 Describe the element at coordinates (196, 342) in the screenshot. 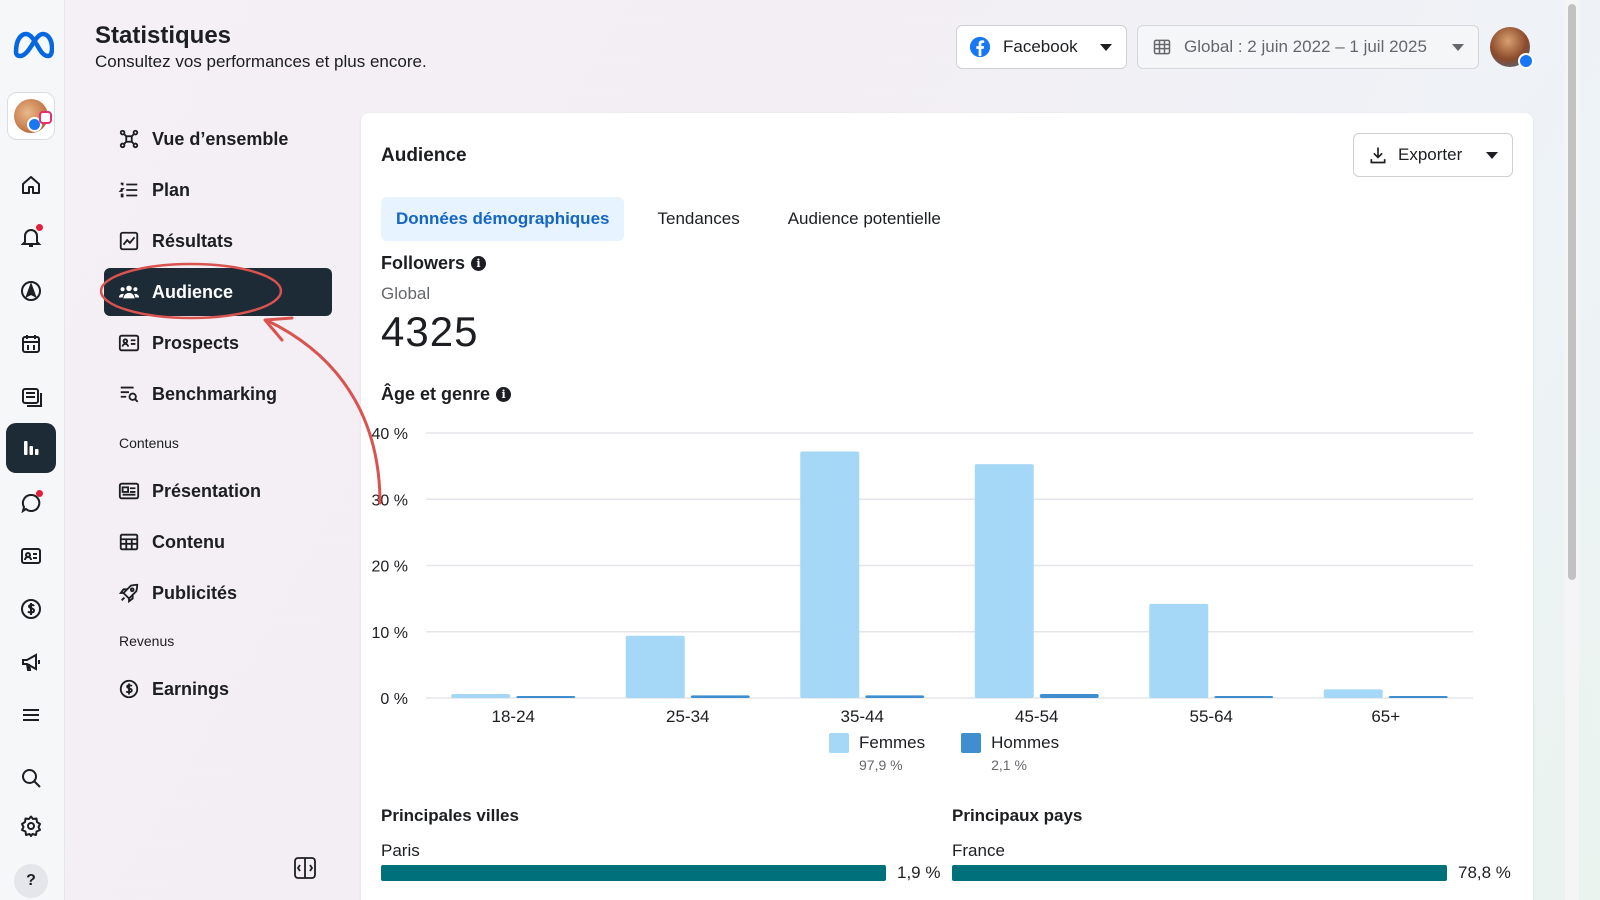

I see `nav-label: Prospects` at that location.